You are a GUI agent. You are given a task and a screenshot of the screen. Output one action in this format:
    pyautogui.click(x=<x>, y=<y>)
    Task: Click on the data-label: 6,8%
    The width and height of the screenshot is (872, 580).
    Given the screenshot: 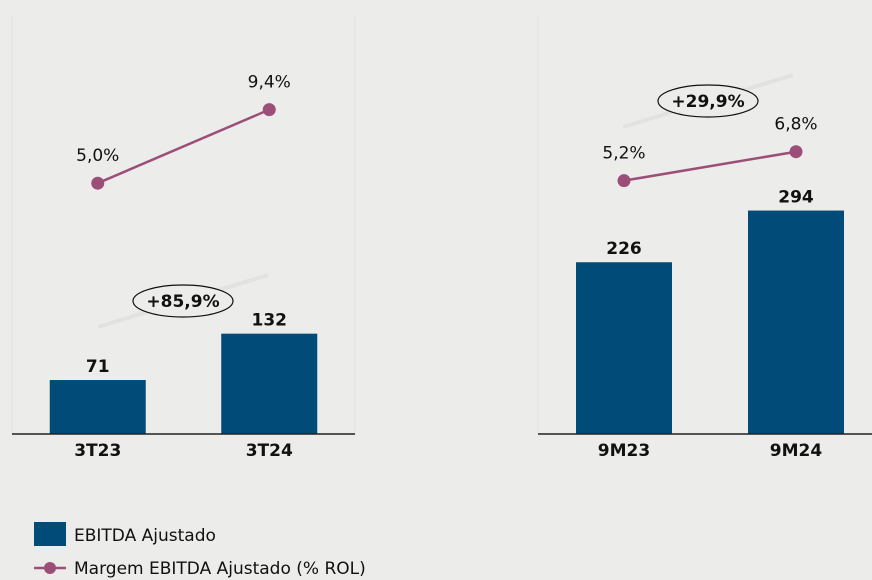 What is the action you would take?
    pyautogui.click(x=795, y=125)
    